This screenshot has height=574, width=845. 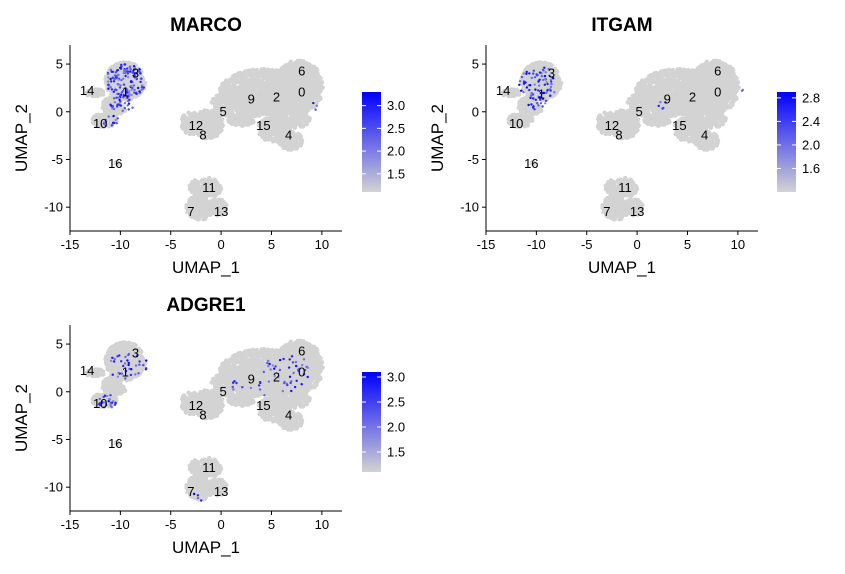 I want to click on legend-tick-label: 2.5, so click(x=396, y=128).